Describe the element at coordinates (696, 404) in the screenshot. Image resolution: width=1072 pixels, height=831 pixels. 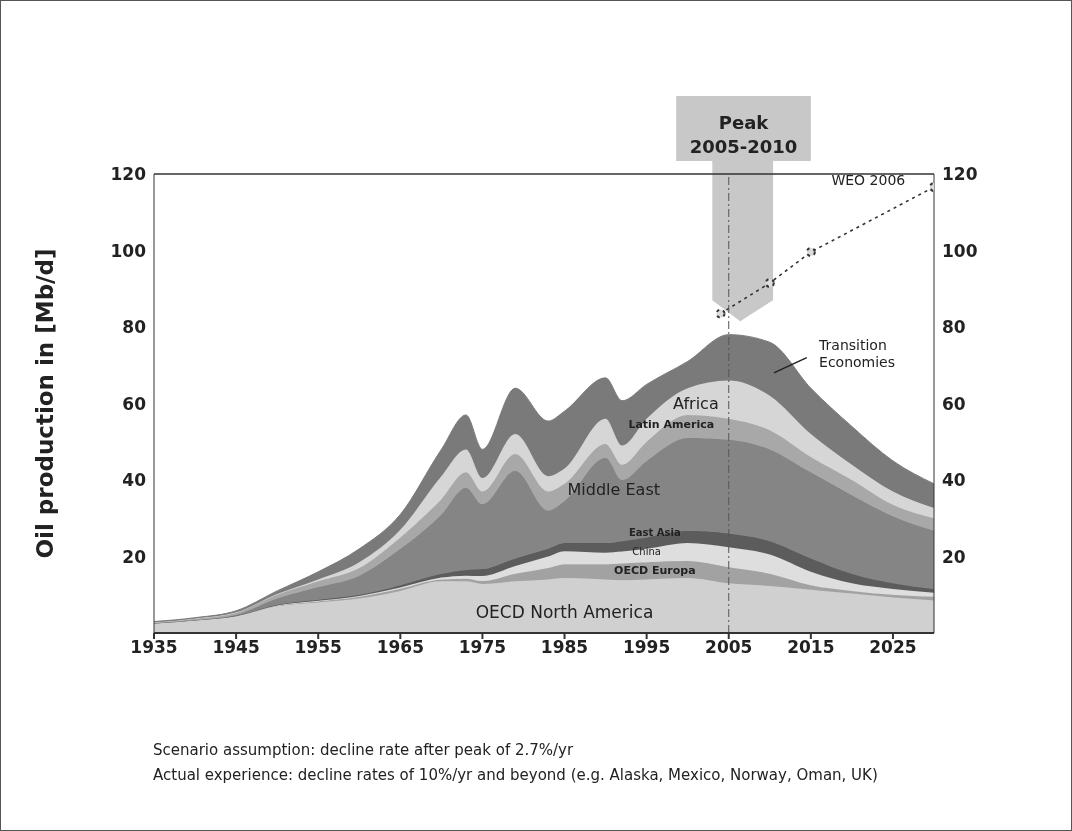
I see `series-label: Africa` at that location.